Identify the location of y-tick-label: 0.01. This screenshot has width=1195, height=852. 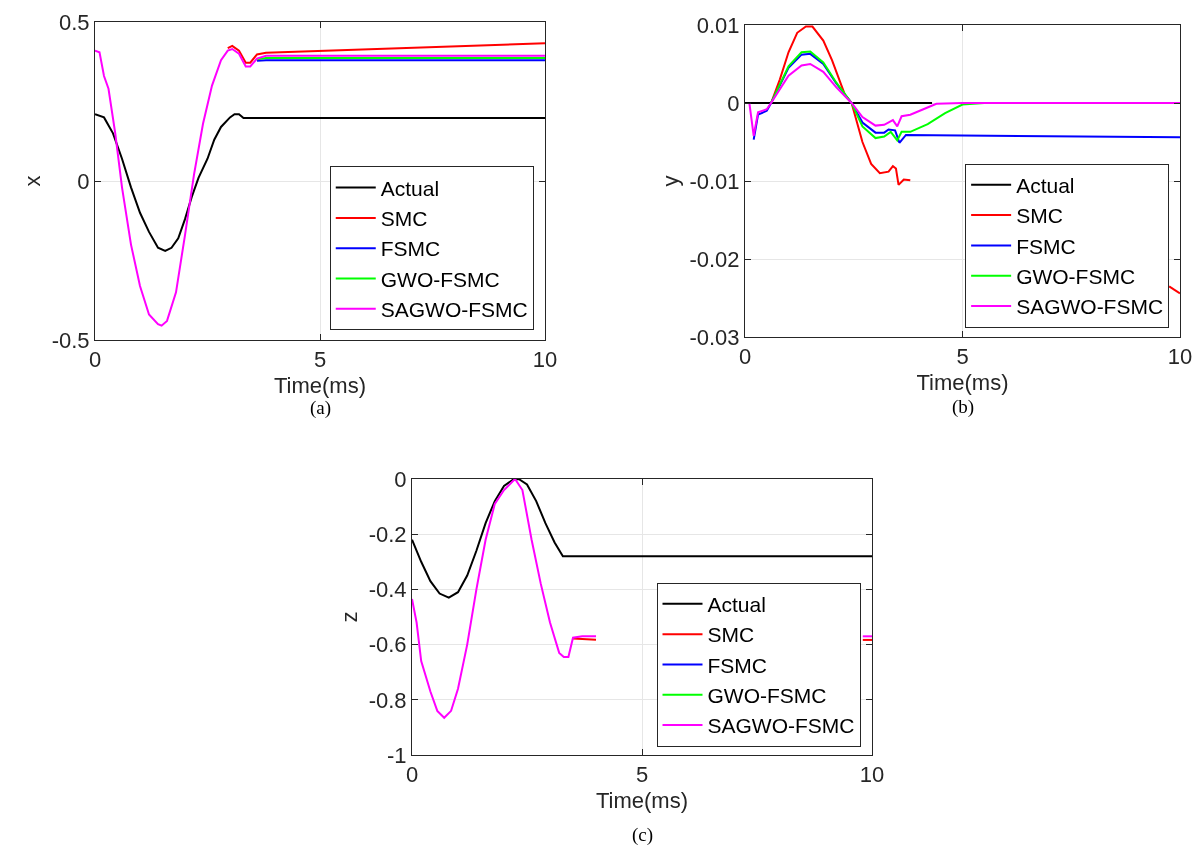
(718, 25).